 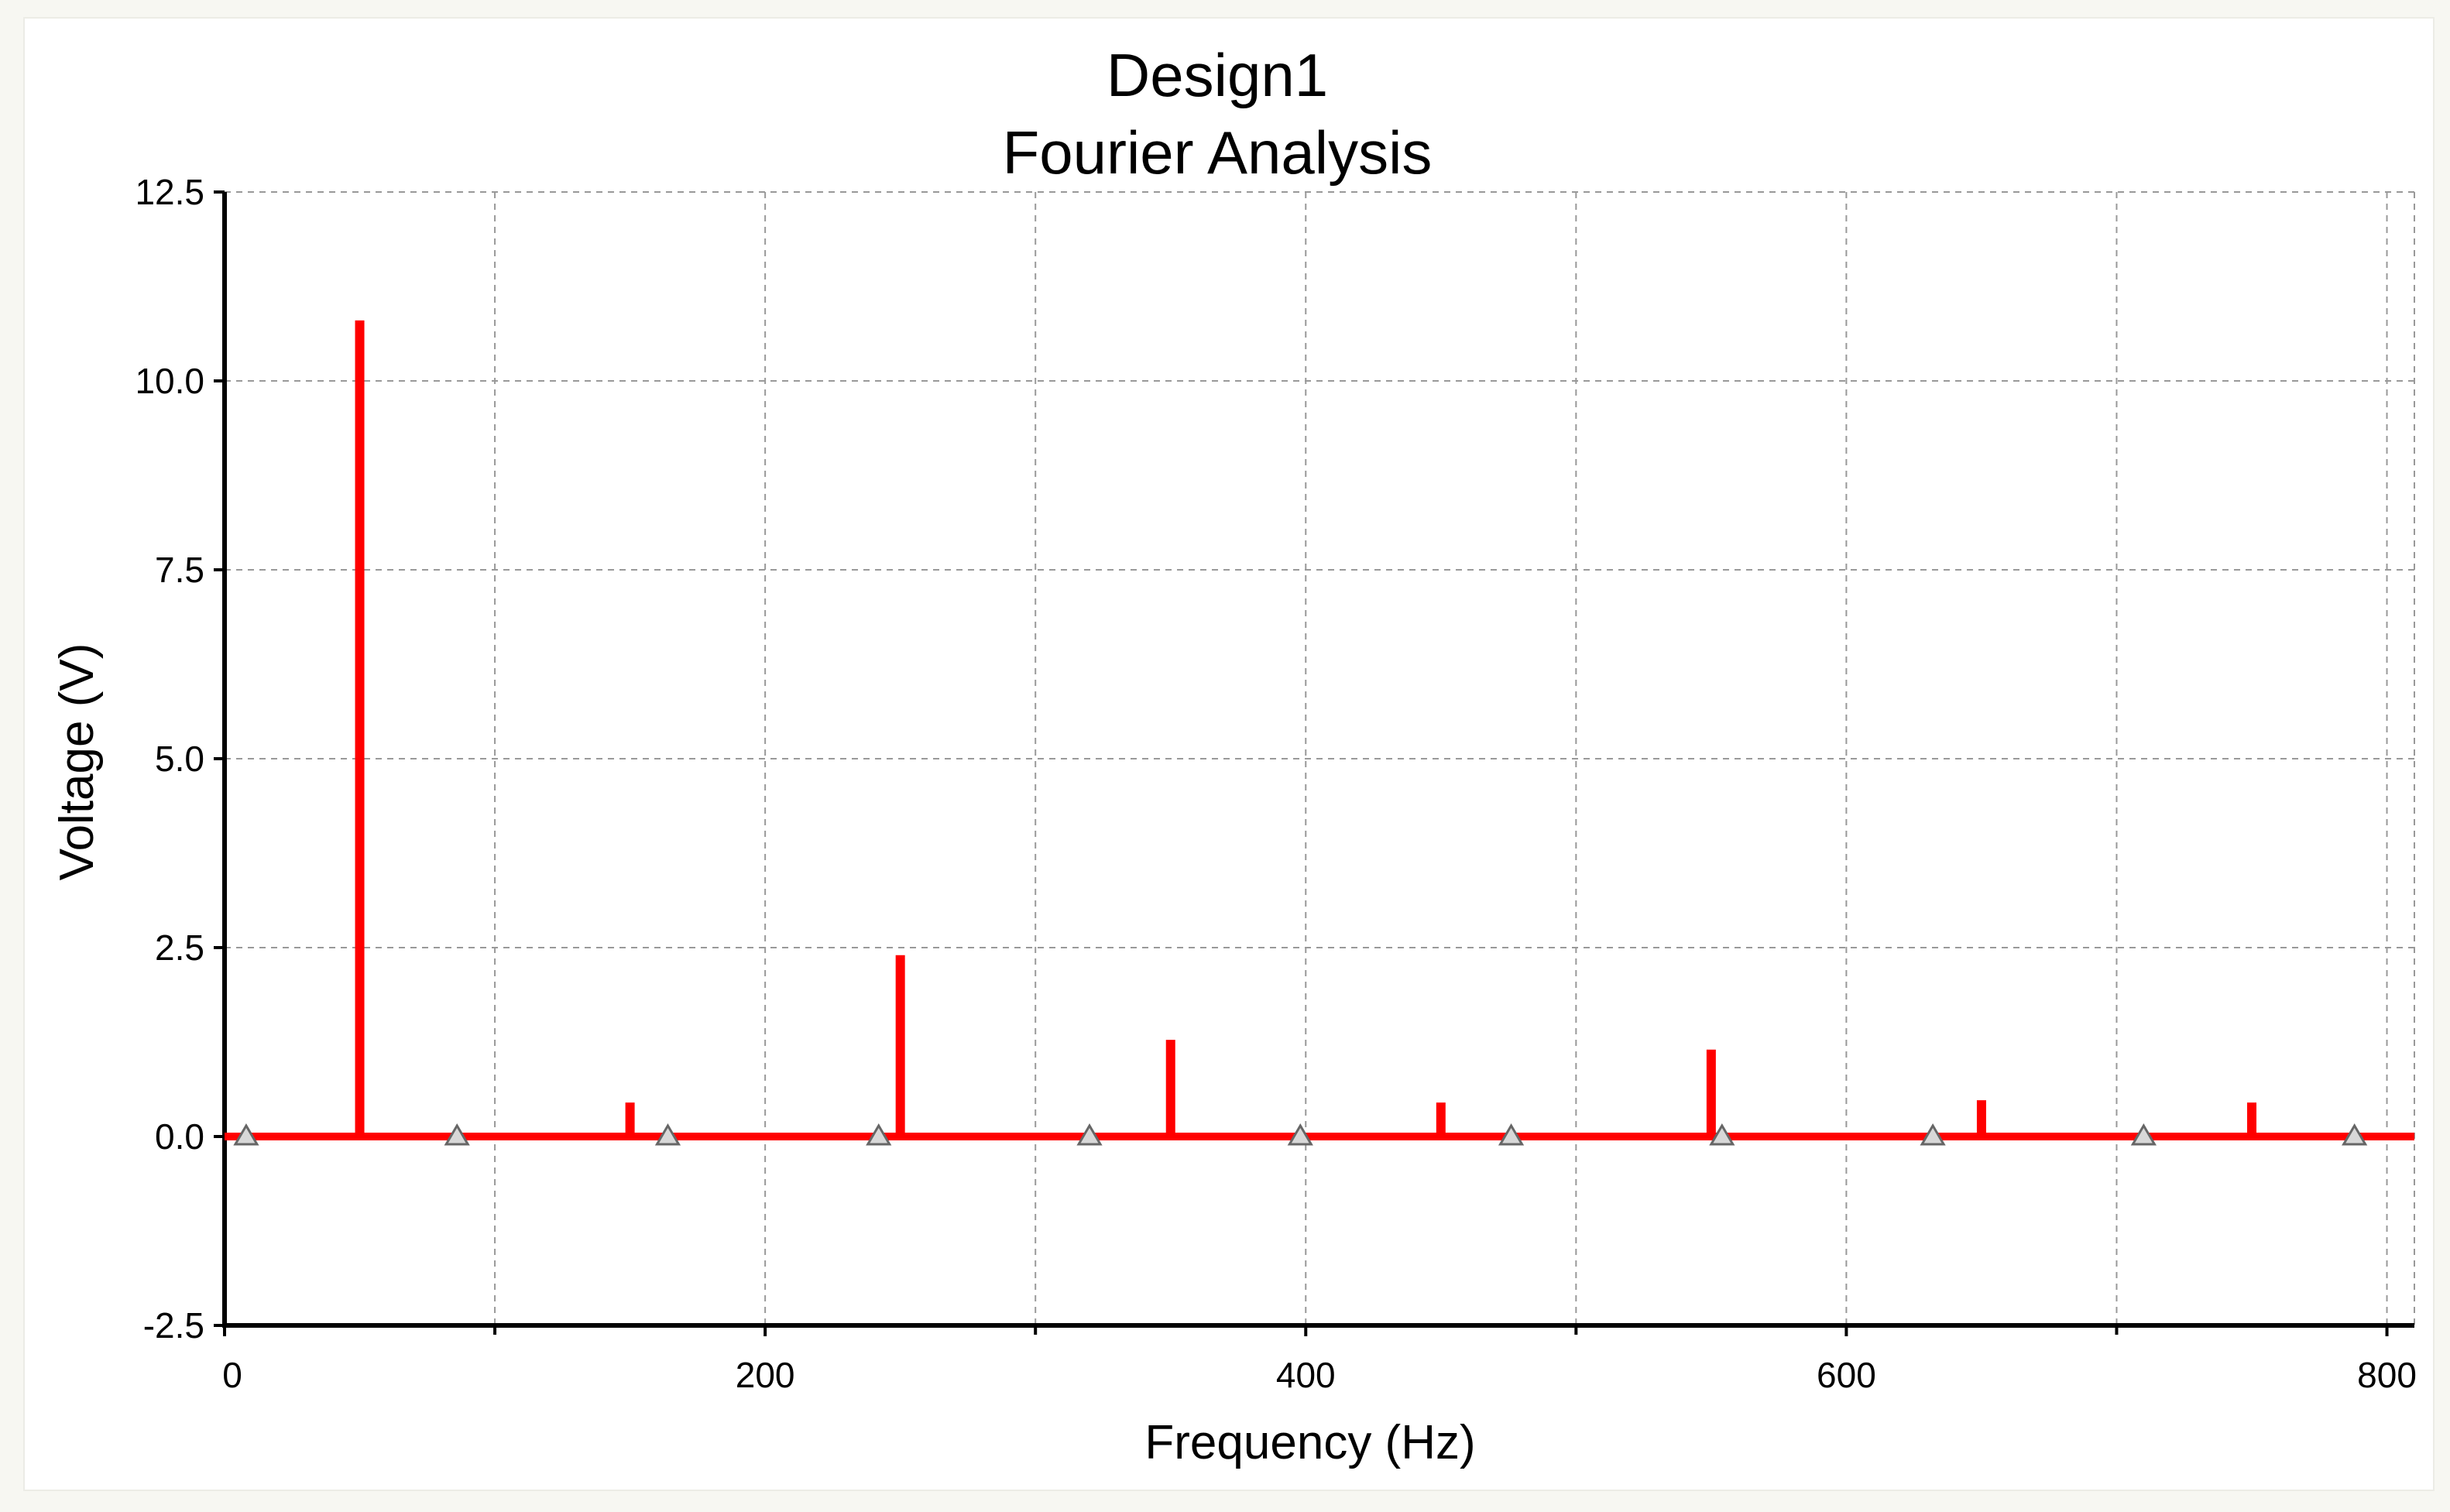 I want to click on x-tick-label: 200, so click(x=765, y=1375).